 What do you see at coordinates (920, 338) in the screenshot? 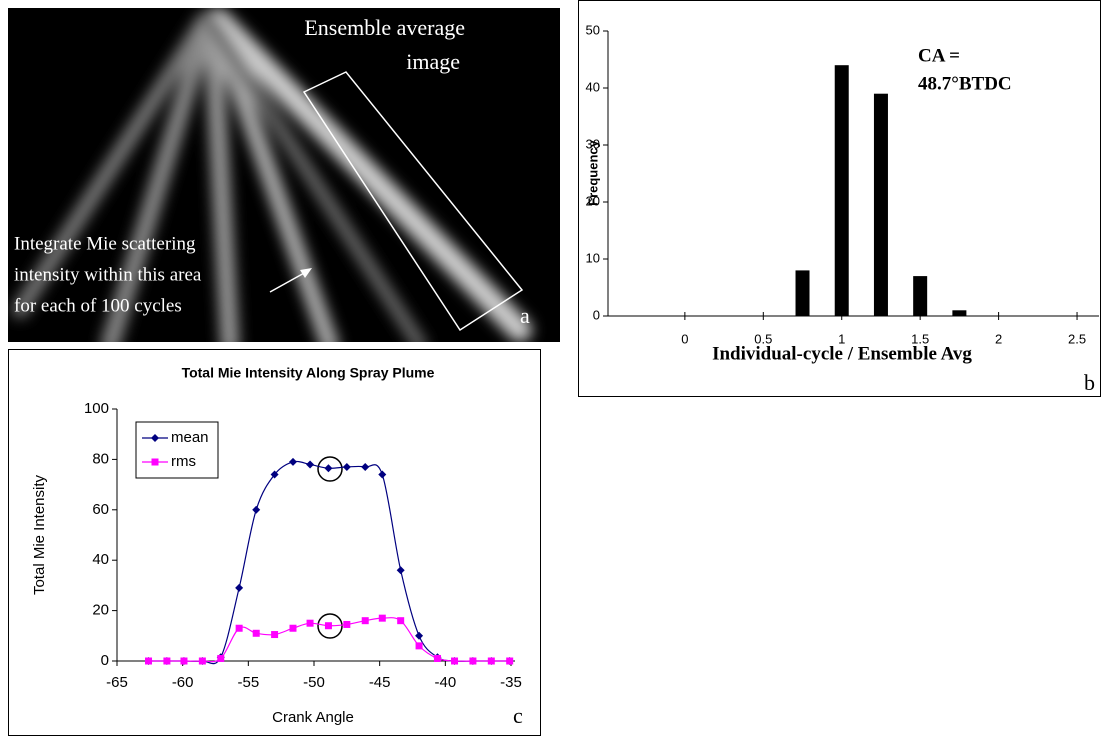
I see `x-tick-label: 1.5` at bounding box center [920, 338].